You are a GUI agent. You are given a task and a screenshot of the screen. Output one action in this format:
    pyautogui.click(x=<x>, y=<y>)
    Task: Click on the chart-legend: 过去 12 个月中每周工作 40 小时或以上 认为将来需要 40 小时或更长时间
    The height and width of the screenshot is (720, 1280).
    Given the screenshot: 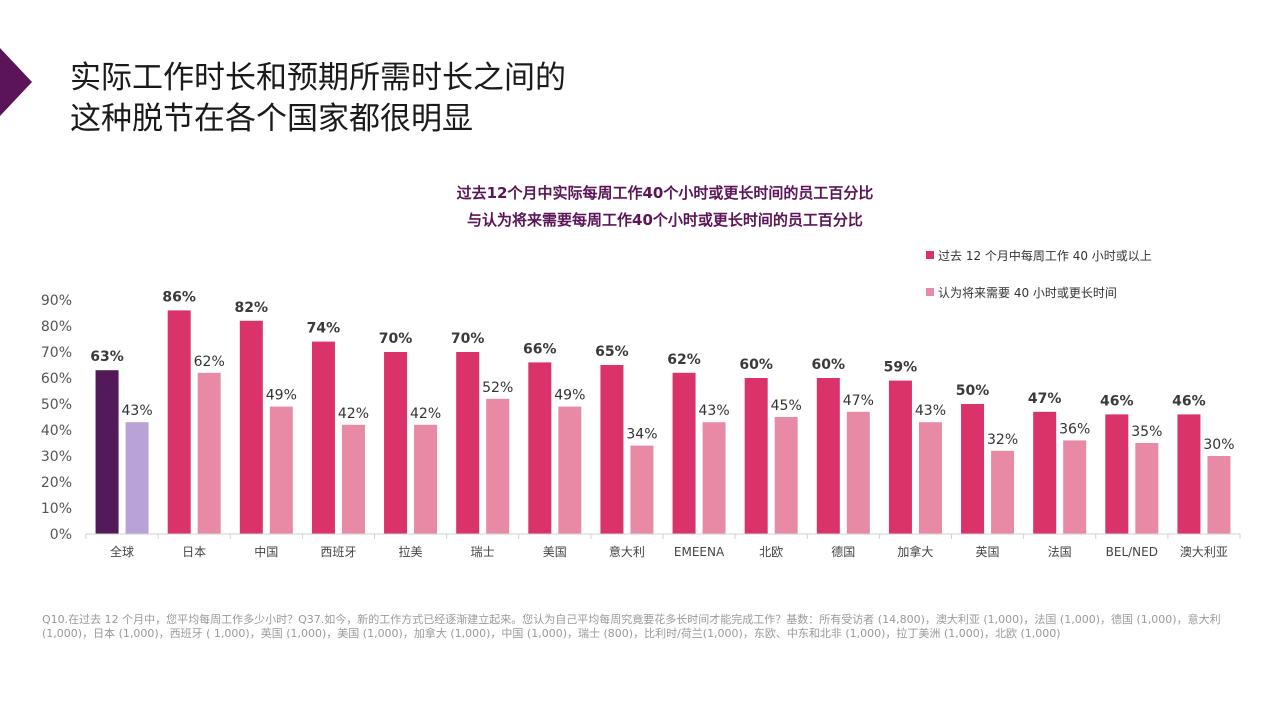 What is the action you would take?
    pyautogui.click(x=1039, y=274)
    